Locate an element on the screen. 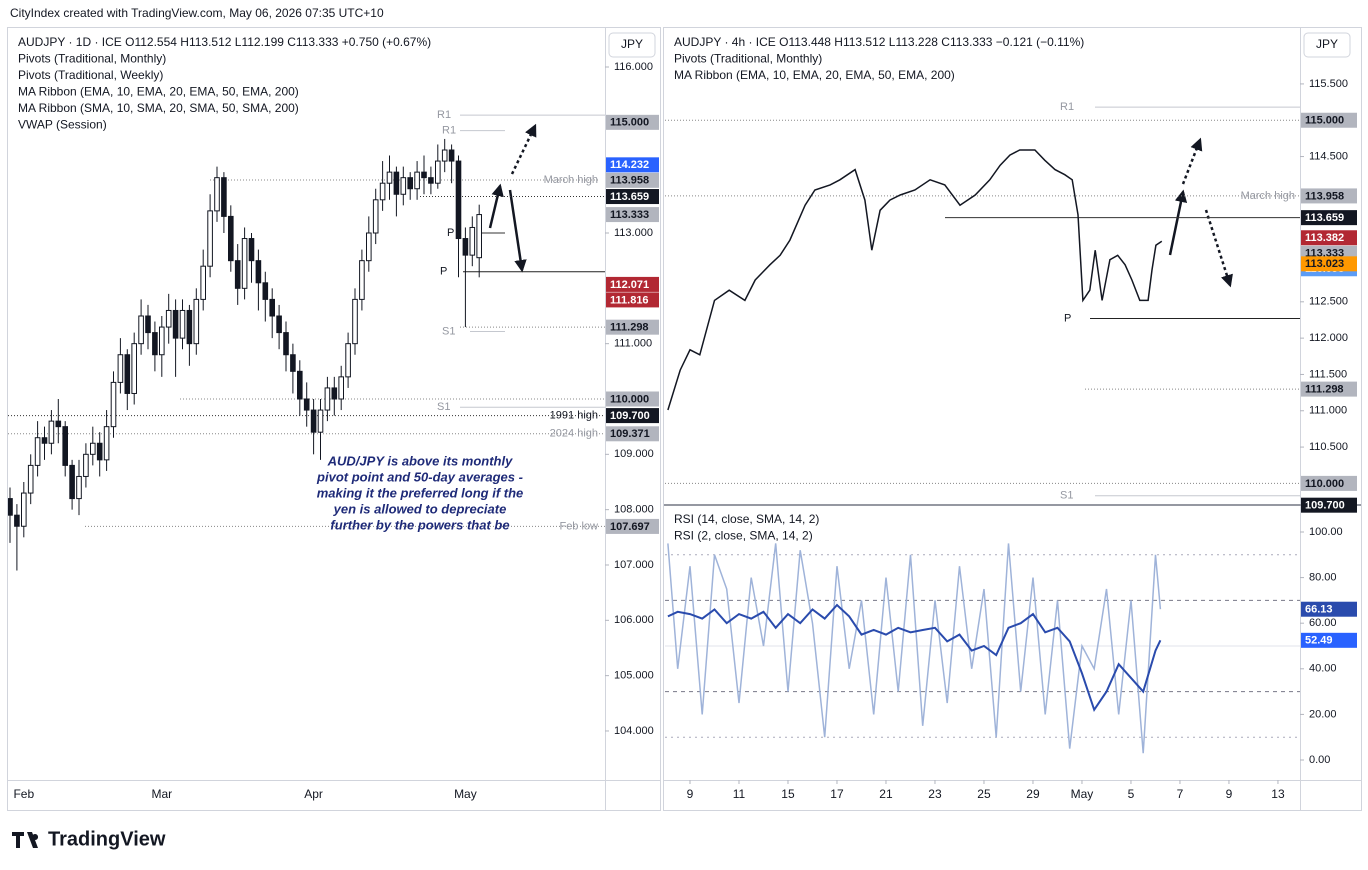 The height and width of the screenshot is (870, 1368). price-label: 110.000 is located at coordinates (629, 399).